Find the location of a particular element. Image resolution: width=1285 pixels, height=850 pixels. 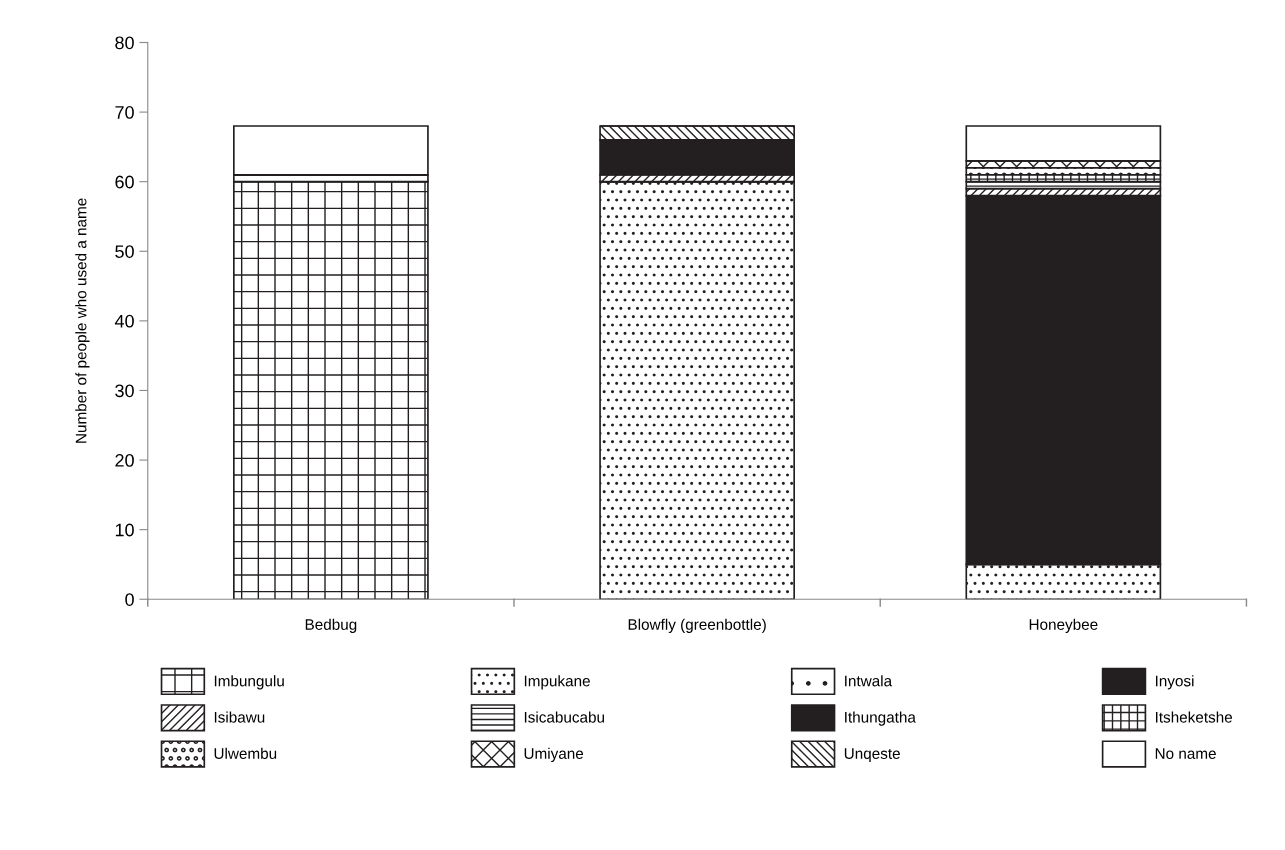

x-tick-label: Bedbug is located at coordinates (331, 625).